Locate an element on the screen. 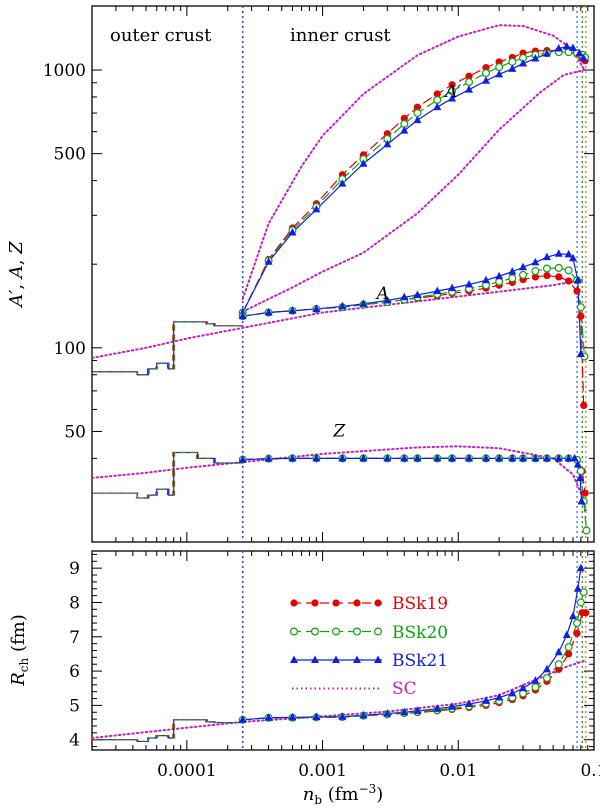 Image resolution: width=600 pixels, height=809 pixels. x-tick-label: 0.01 is located at coordinates (458, 771).